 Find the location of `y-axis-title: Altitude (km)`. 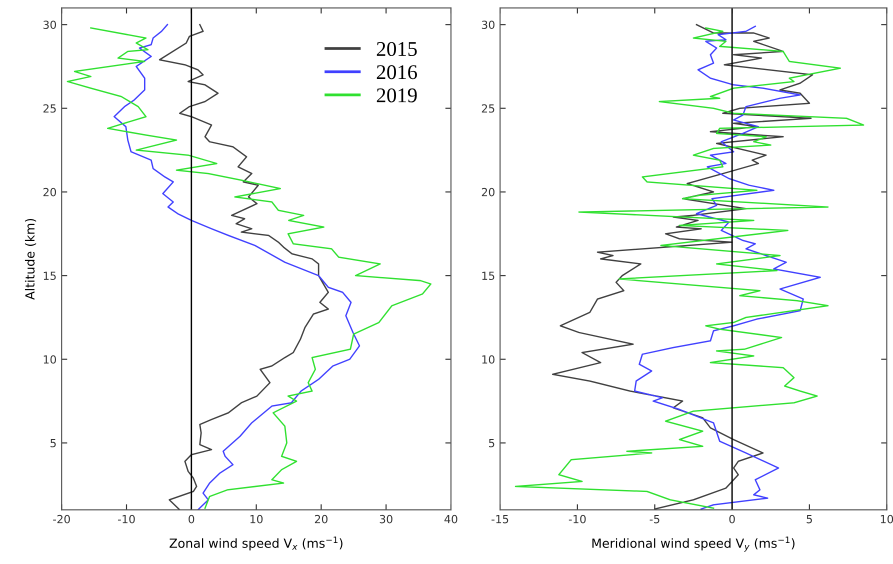

y-axis-title: Altitude (km) is located at coordinates (30, 259).